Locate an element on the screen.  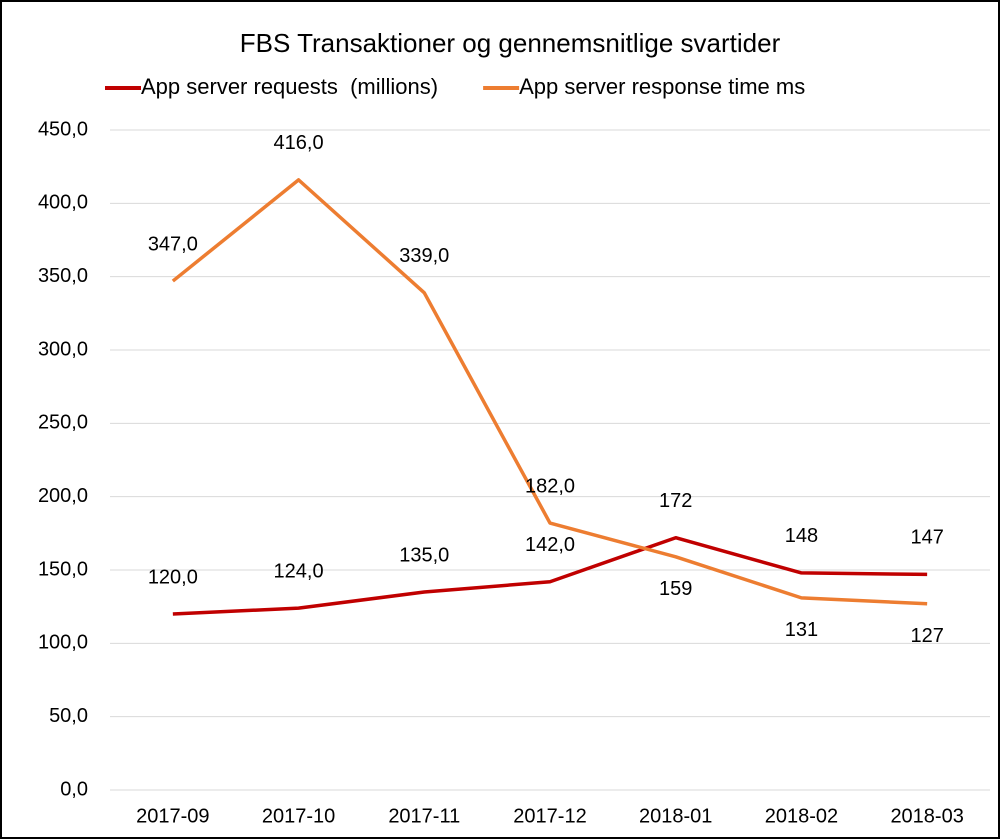
x-tick-label: 2017-09 is located at coordinates (172, 816).